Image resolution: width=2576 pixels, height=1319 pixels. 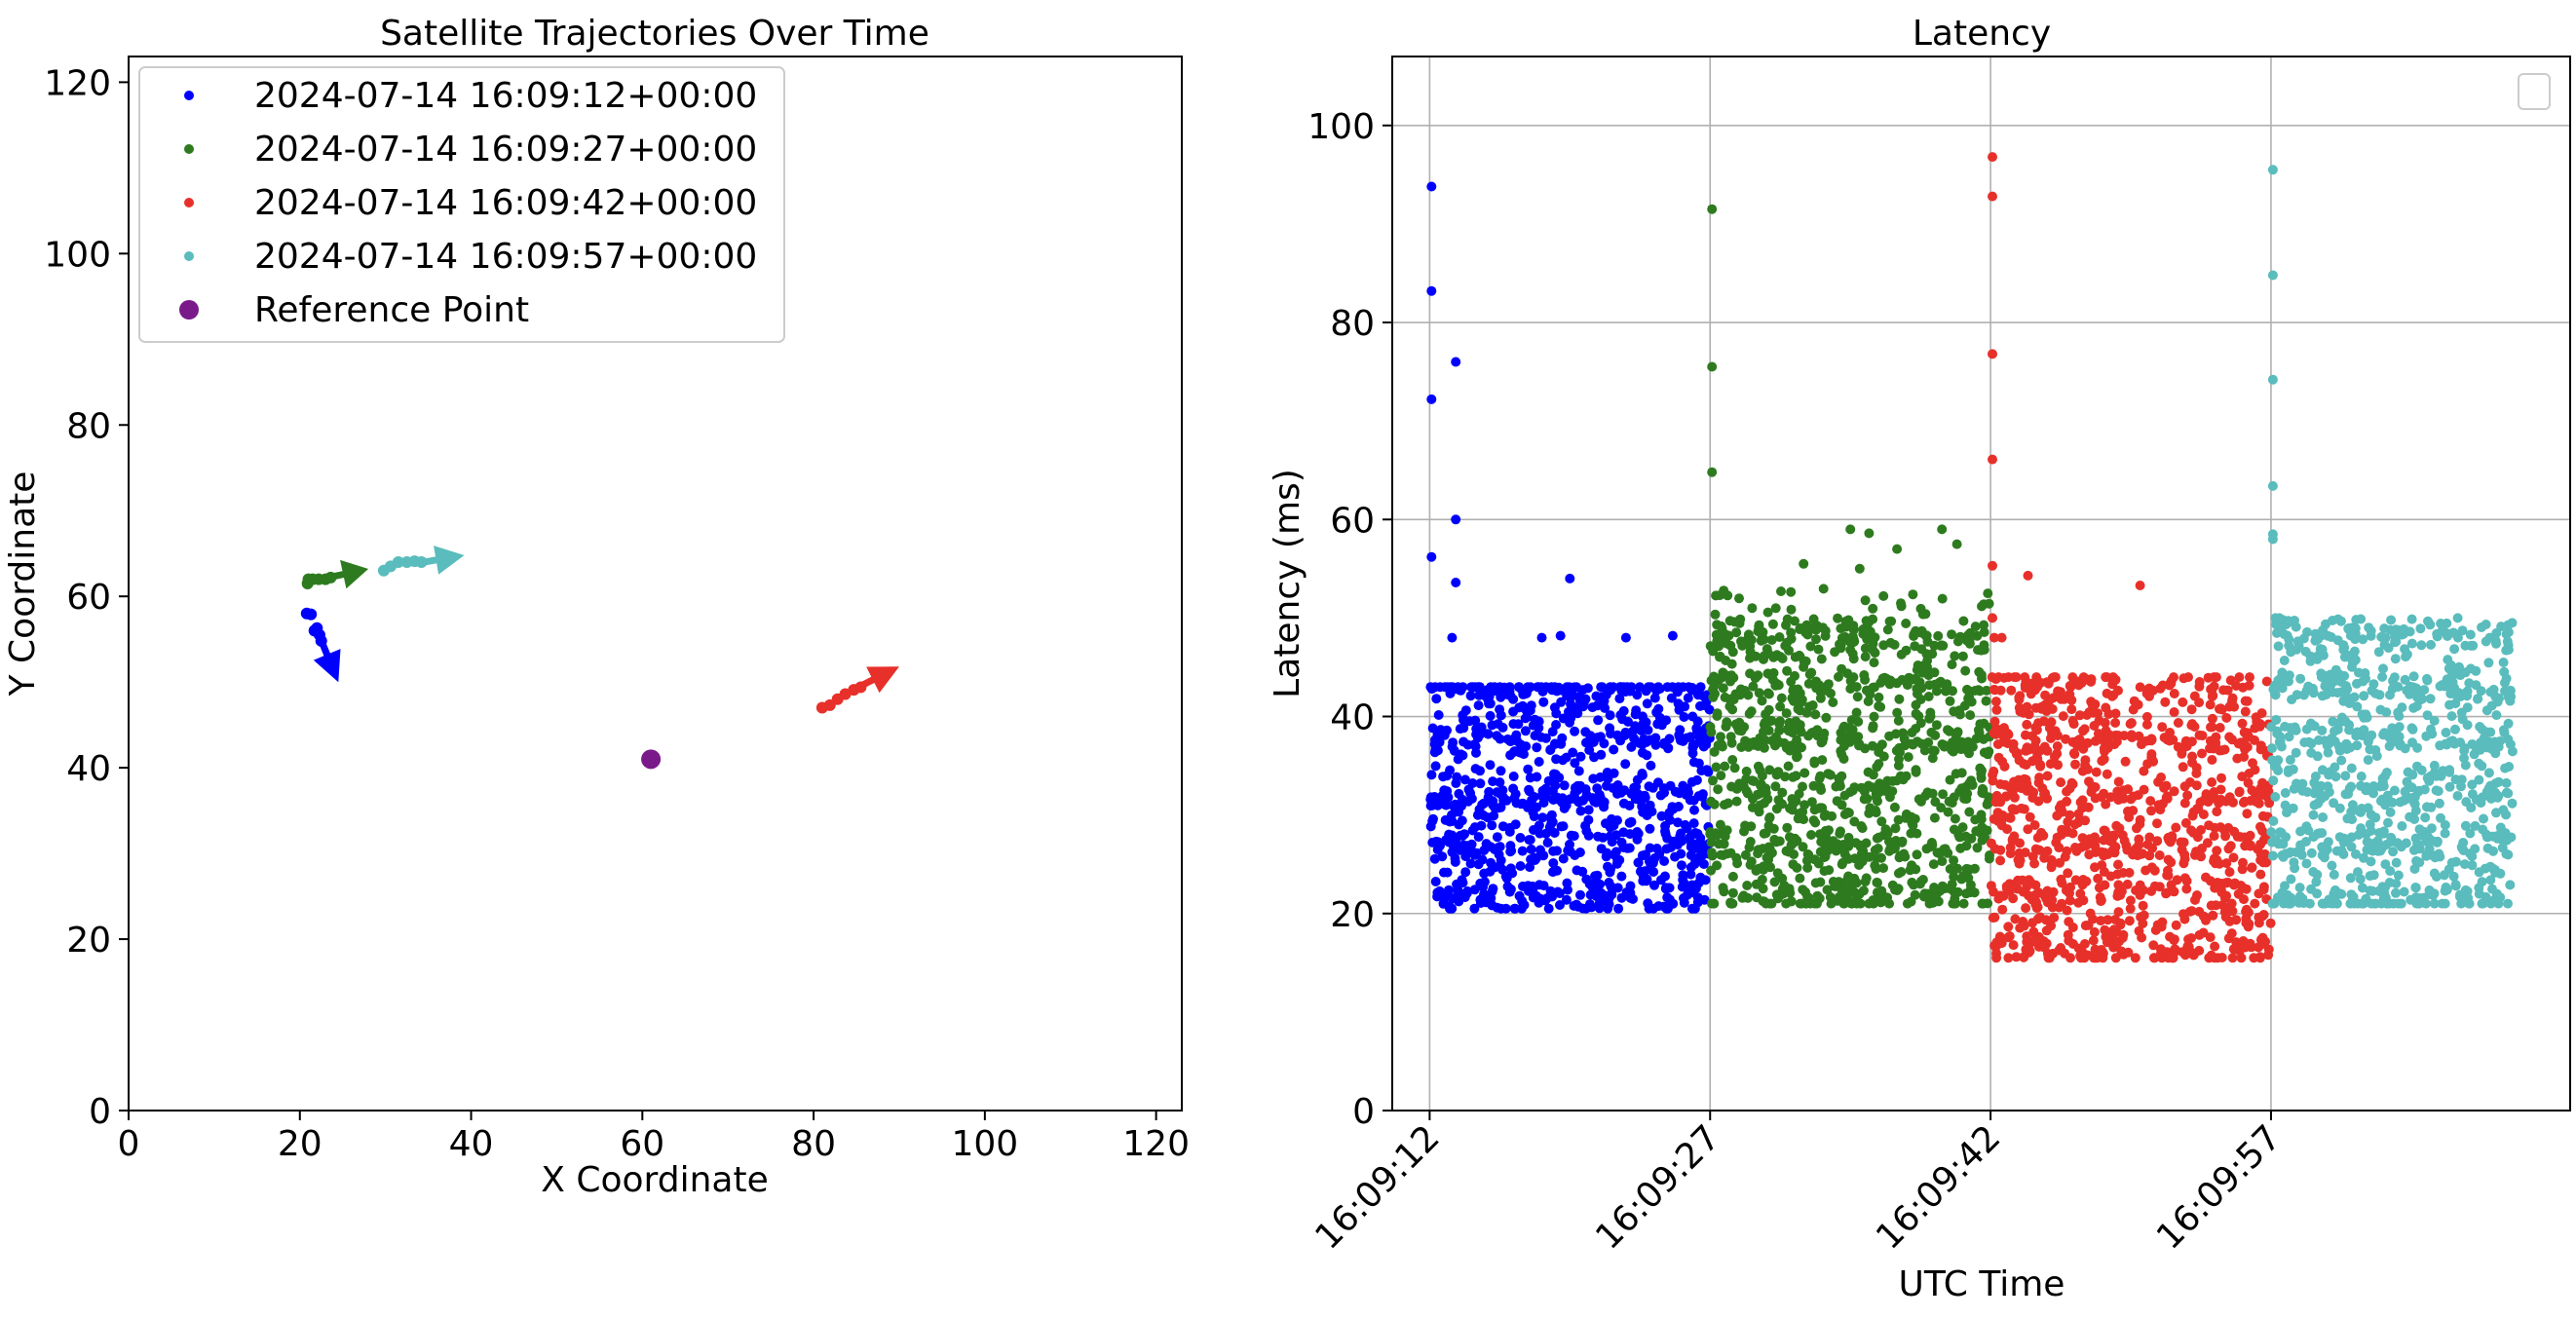 I want to click on x-tick-label: 20, so click(x=300, y=1144).